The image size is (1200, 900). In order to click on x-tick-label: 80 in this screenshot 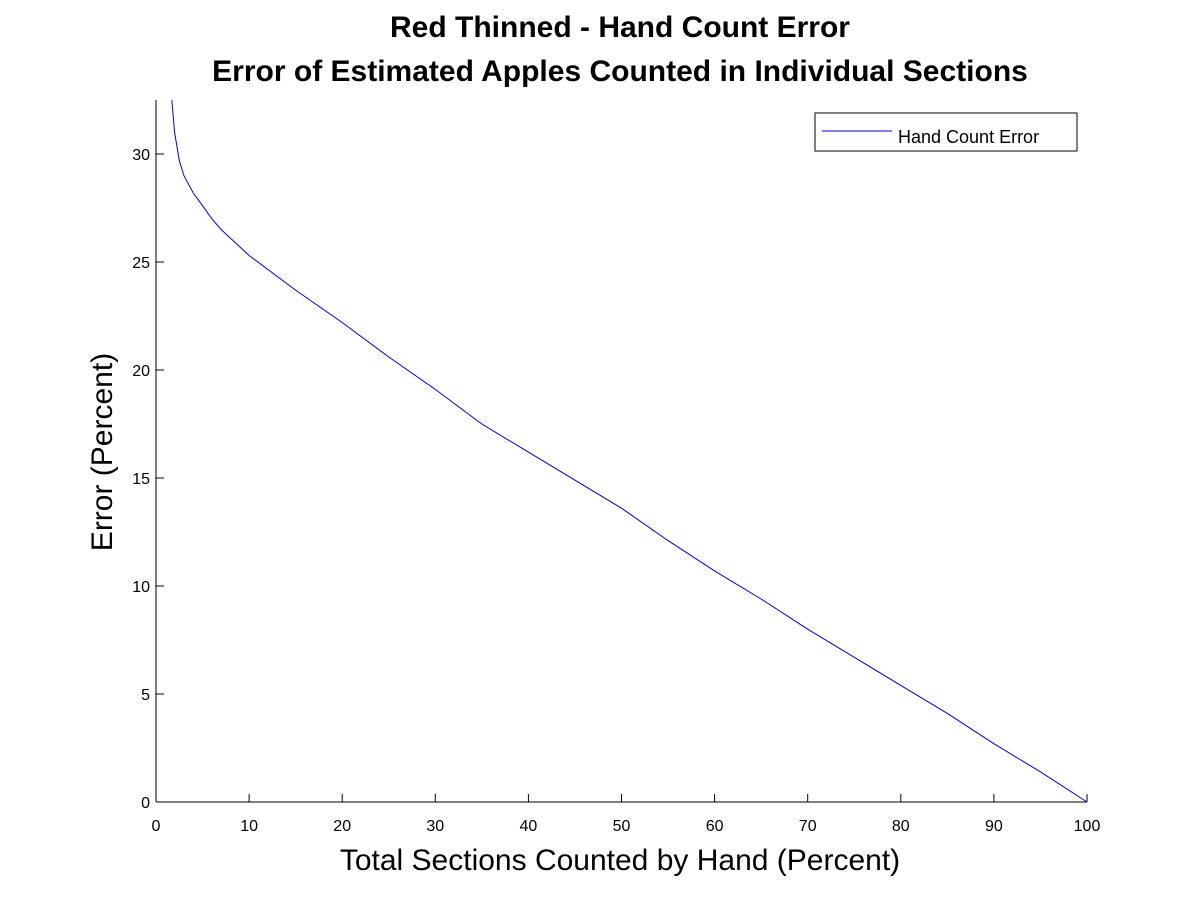, I will do `click(901, 826)`.